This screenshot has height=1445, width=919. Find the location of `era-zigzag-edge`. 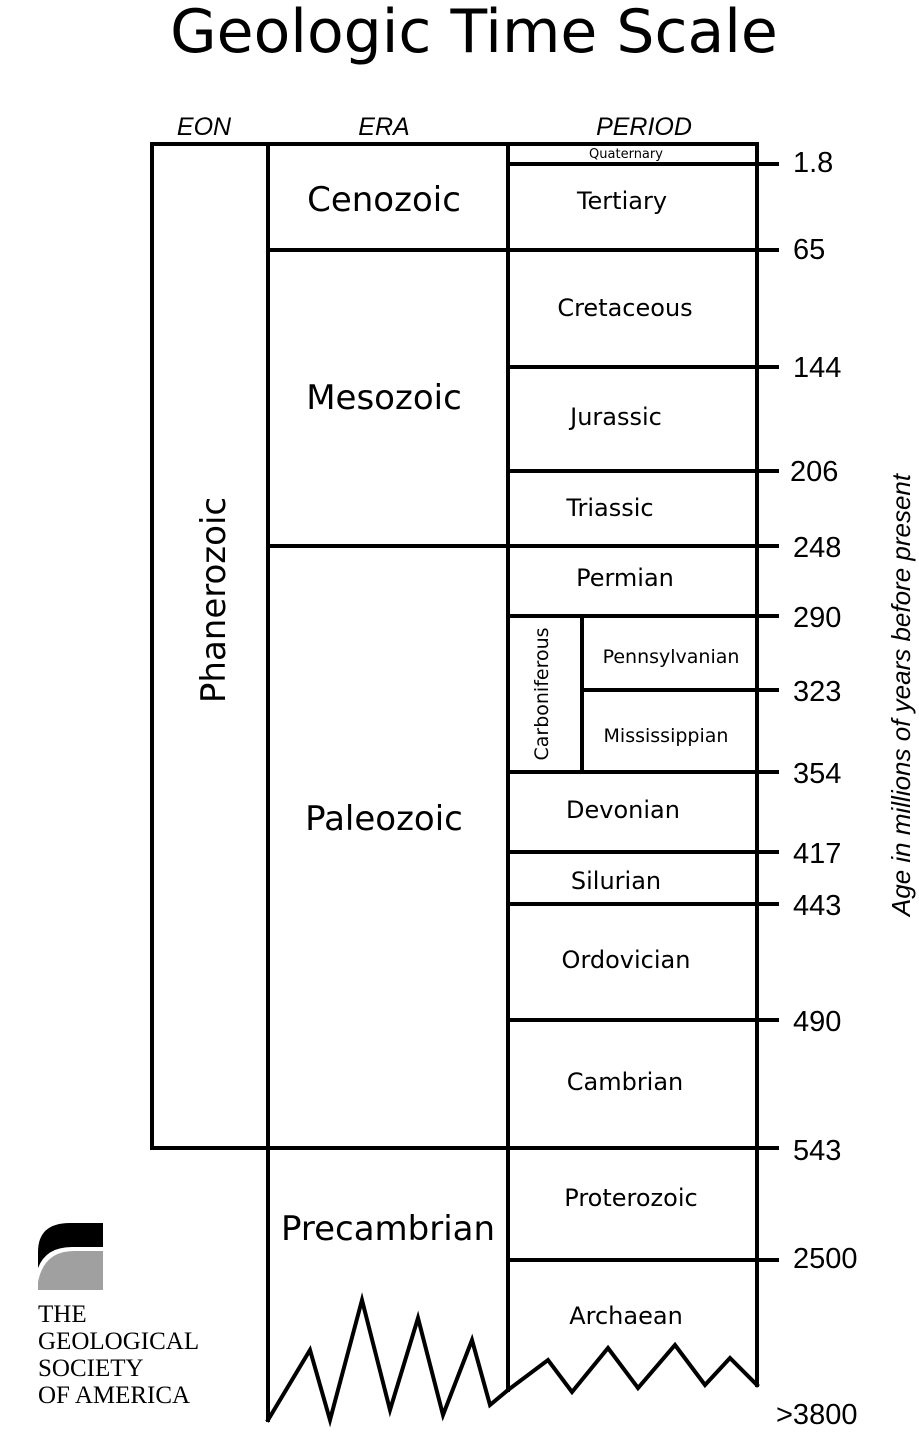

era-zigzag-edge is located at coordinates (388, 1360).